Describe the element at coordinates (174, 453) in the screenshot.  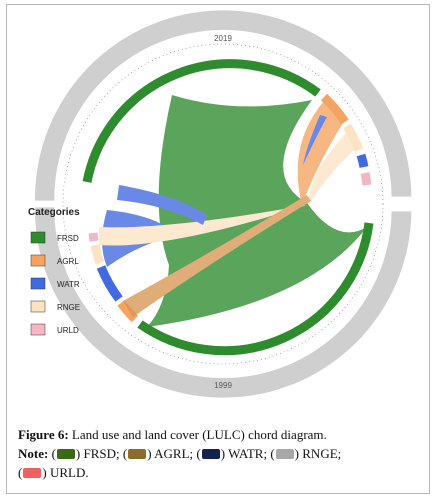
I see `note-agrl: AGRL;` at that location.